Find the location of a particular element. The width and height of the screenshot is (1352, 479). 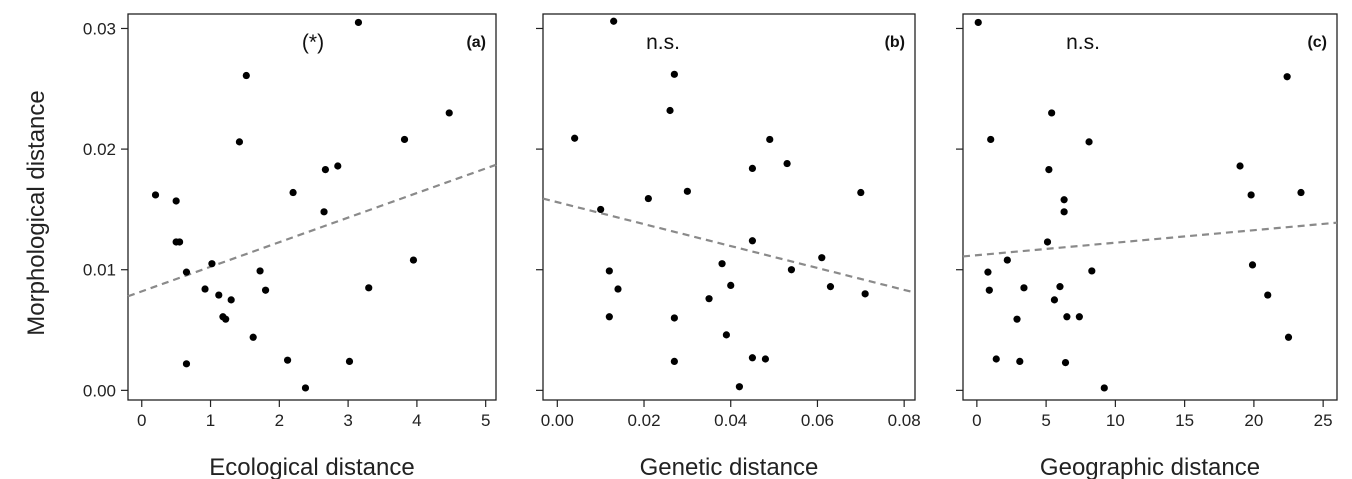

panel-tag: (a) is located at coordinates (476, 42).